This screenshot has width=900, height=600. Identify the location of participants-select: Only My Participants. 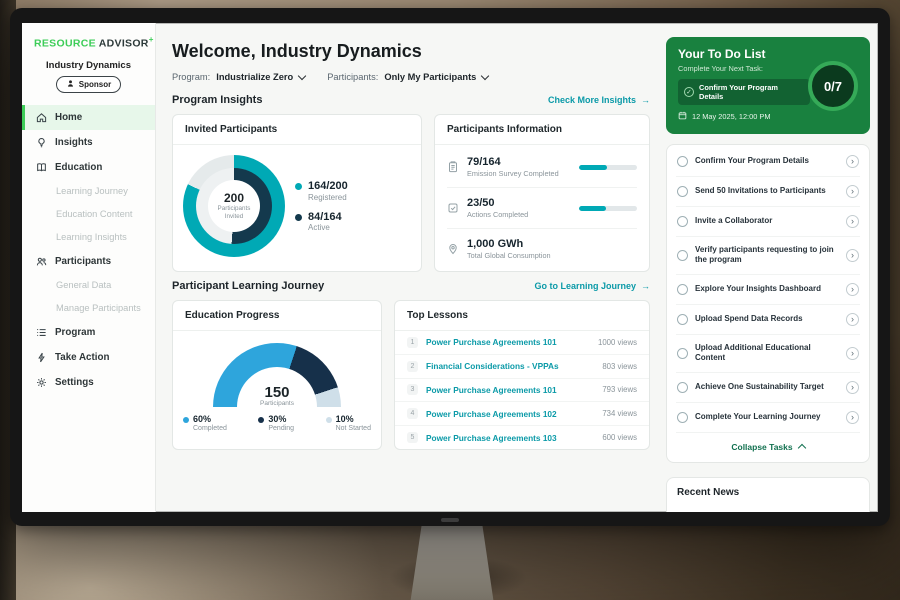
(437, 76).